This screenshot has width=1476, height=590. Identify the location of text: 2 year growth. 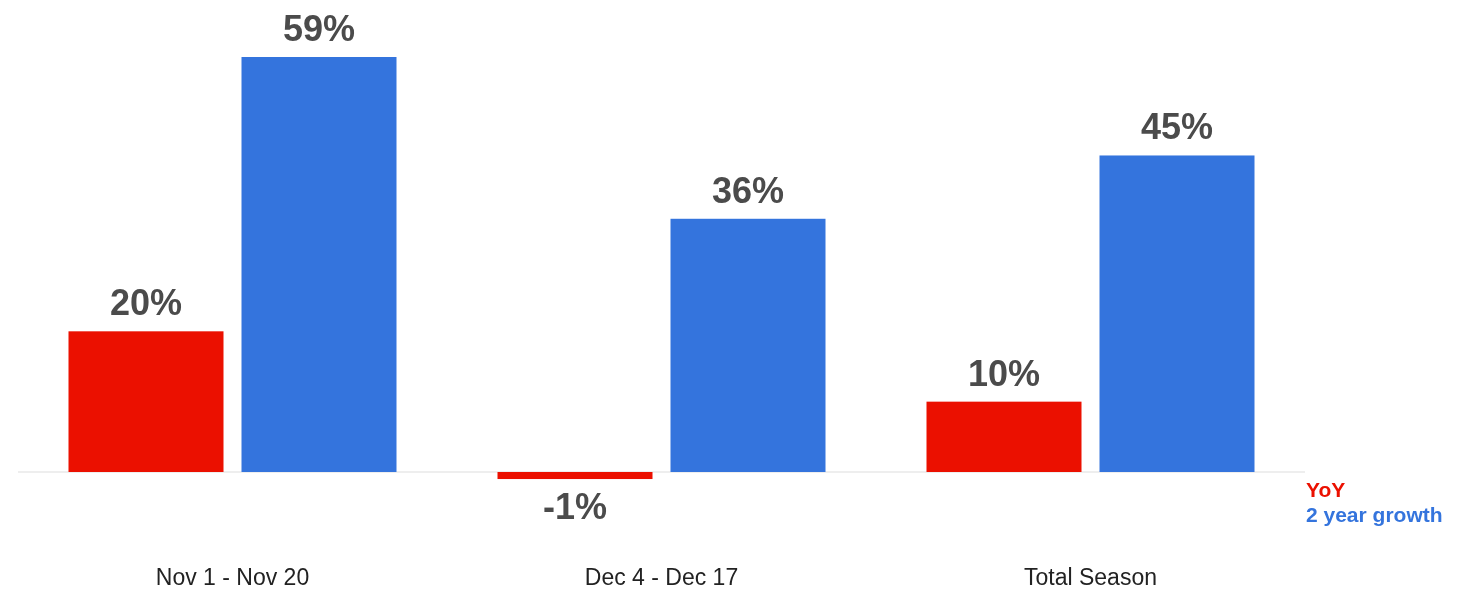
(1374, 514).